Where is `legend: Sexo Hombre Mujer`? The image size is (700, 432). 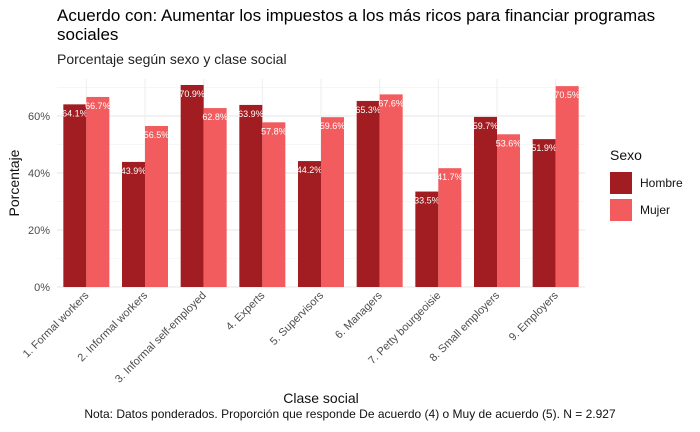 legend: Sexo Hombre Mujer is located at coordinates (646, 185).